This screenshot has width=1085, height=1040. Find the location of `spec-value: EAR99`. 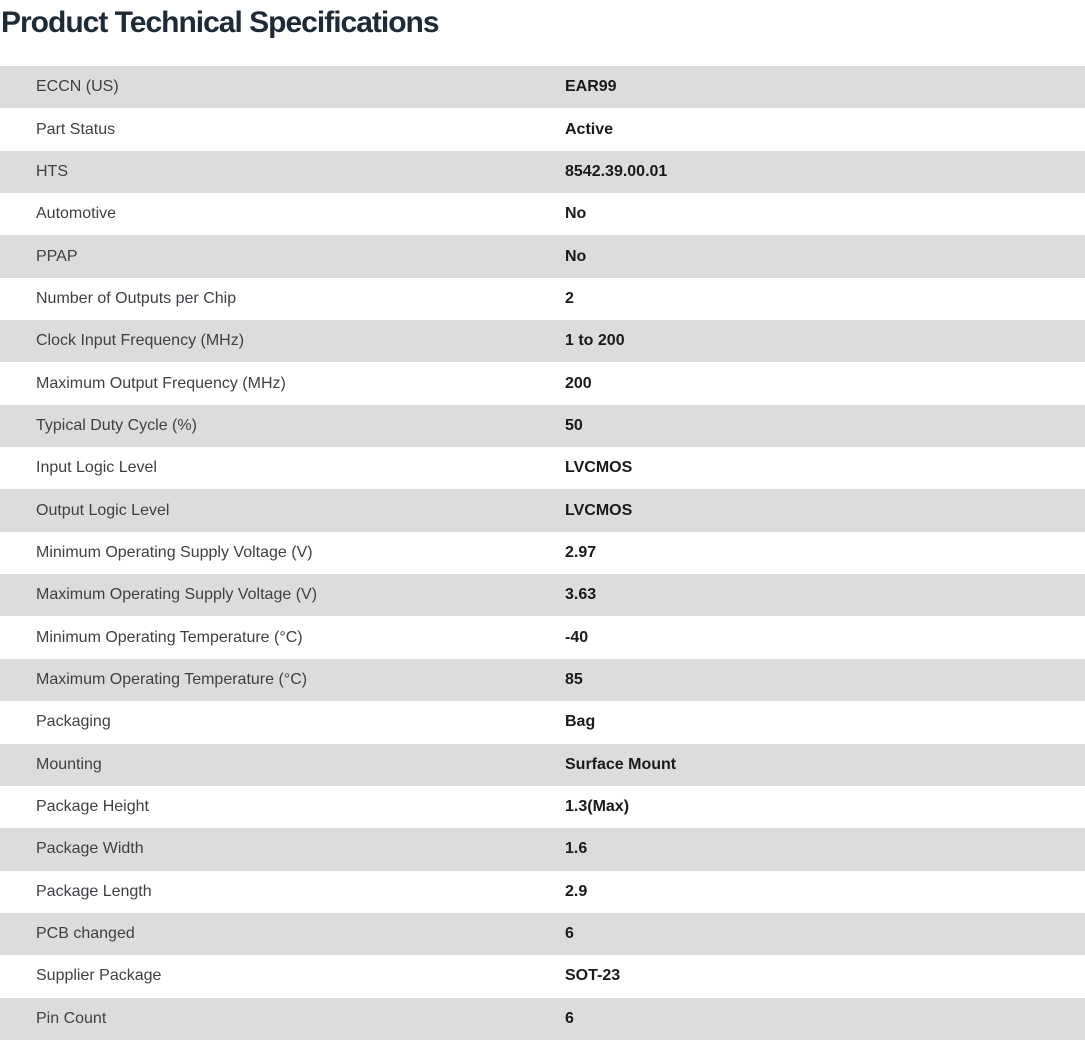

spec-value: EAR99 is located at coordinates (591, 87).